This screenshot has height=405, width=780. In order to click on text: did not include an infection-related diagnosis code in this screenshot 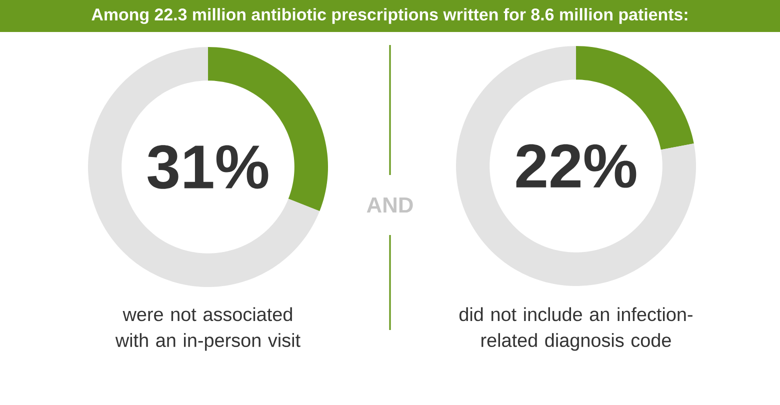, I will do `click(575, 329)`.